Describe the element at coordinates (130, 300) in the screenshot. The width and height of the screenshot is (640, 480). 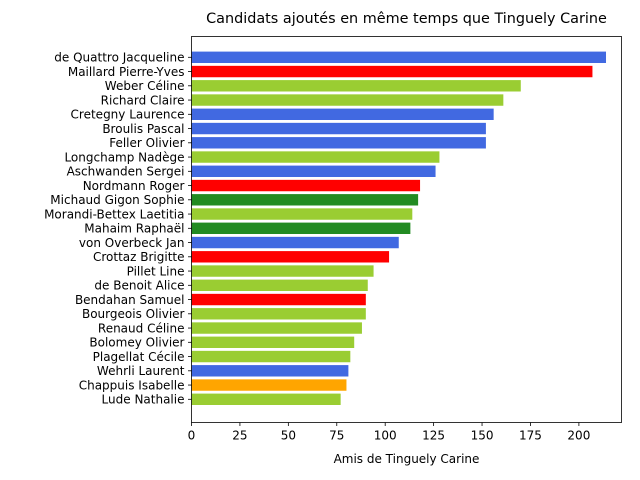
I see `y-tick-label: Bendahan Samuel` at that location.